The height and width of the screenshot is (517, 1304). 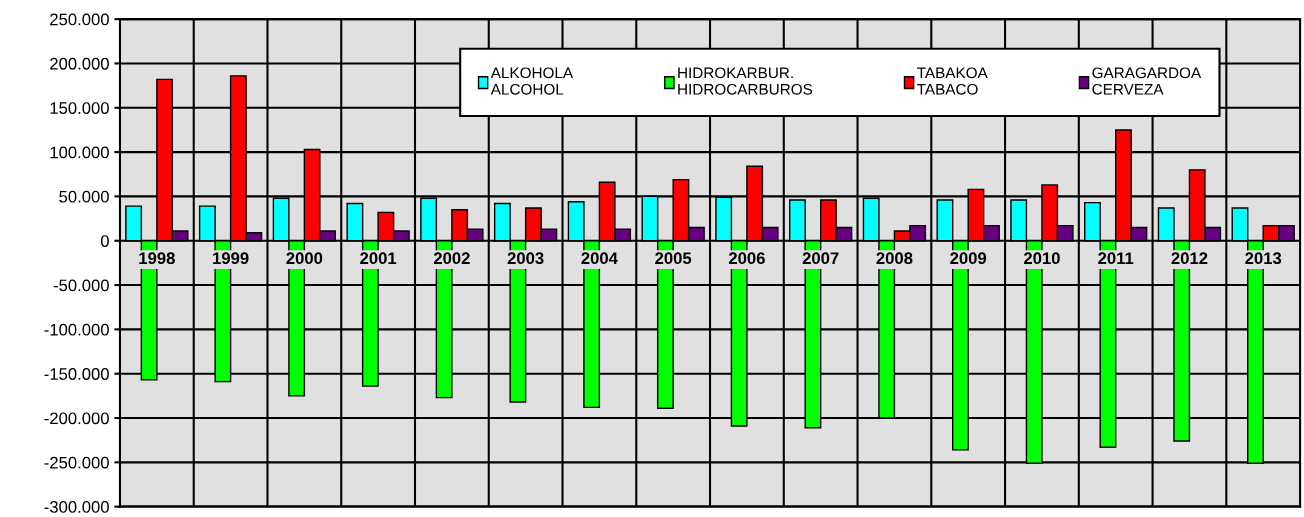 What do you see at coordinates (76, 462) in the screenshot?
I see `y-tick-label: -250.000` at bounding box center [76, 462].